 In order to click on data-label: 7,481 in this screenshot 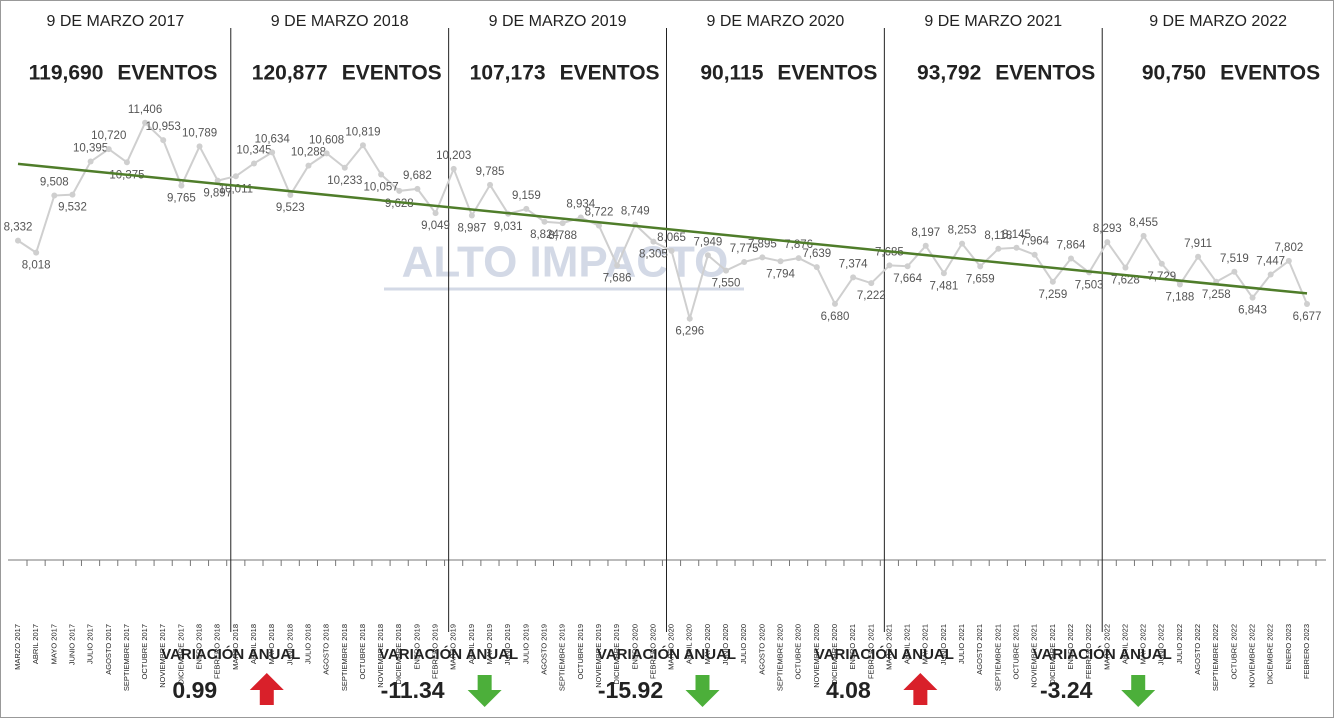, I will do `click(944, 286)`.